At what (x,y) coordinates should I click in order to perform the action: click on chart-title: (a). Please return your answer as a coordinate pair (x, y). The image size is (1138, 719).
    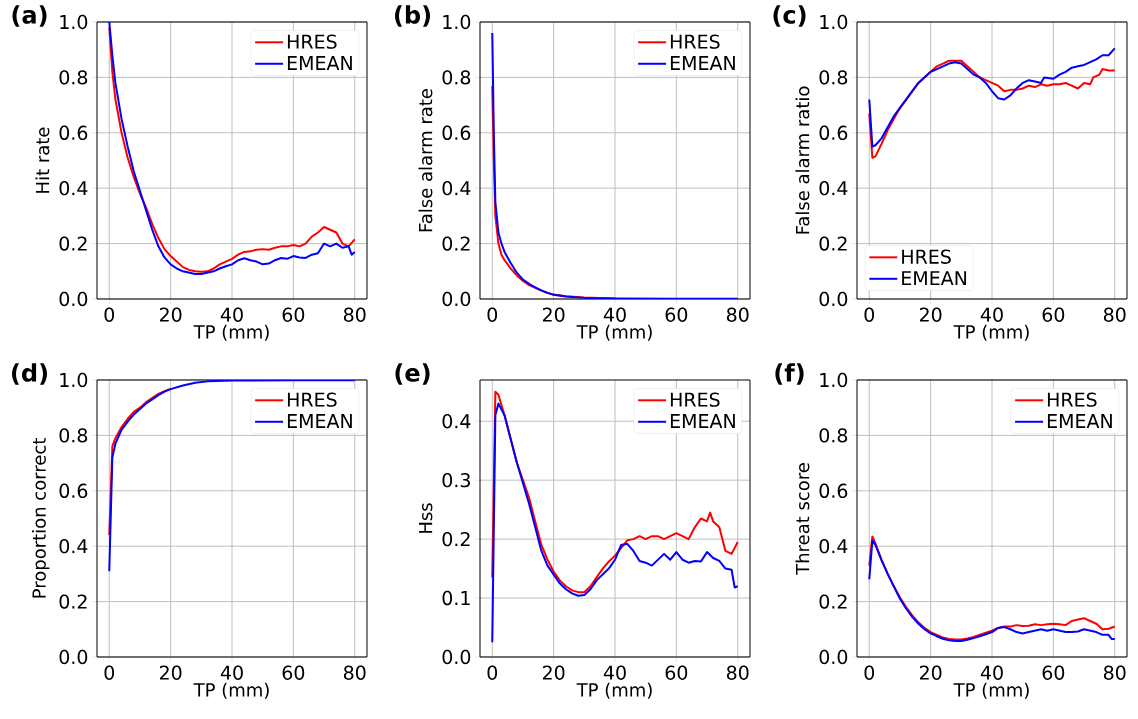
    Looking at the image, I should click on (29, 16).